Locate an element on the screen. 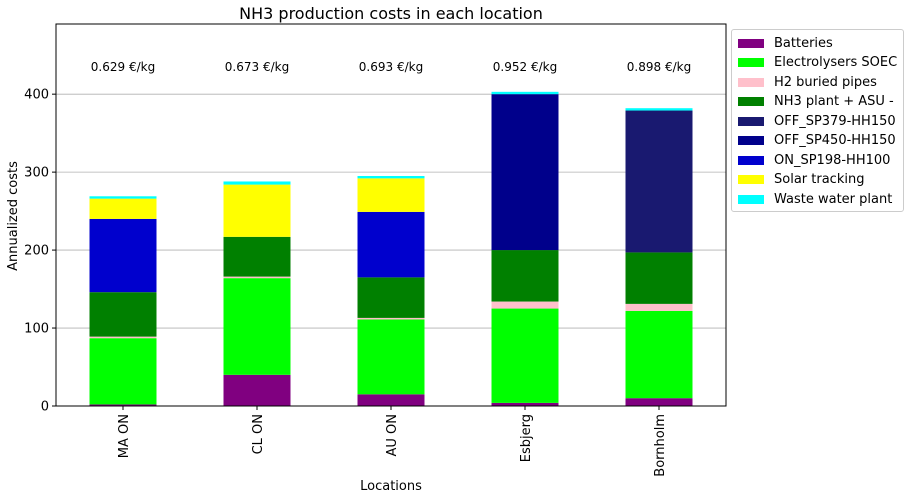  x-axis: MA ON CL ON AU ON Esbjerg Bornholm is located at coordinates (392, 441).